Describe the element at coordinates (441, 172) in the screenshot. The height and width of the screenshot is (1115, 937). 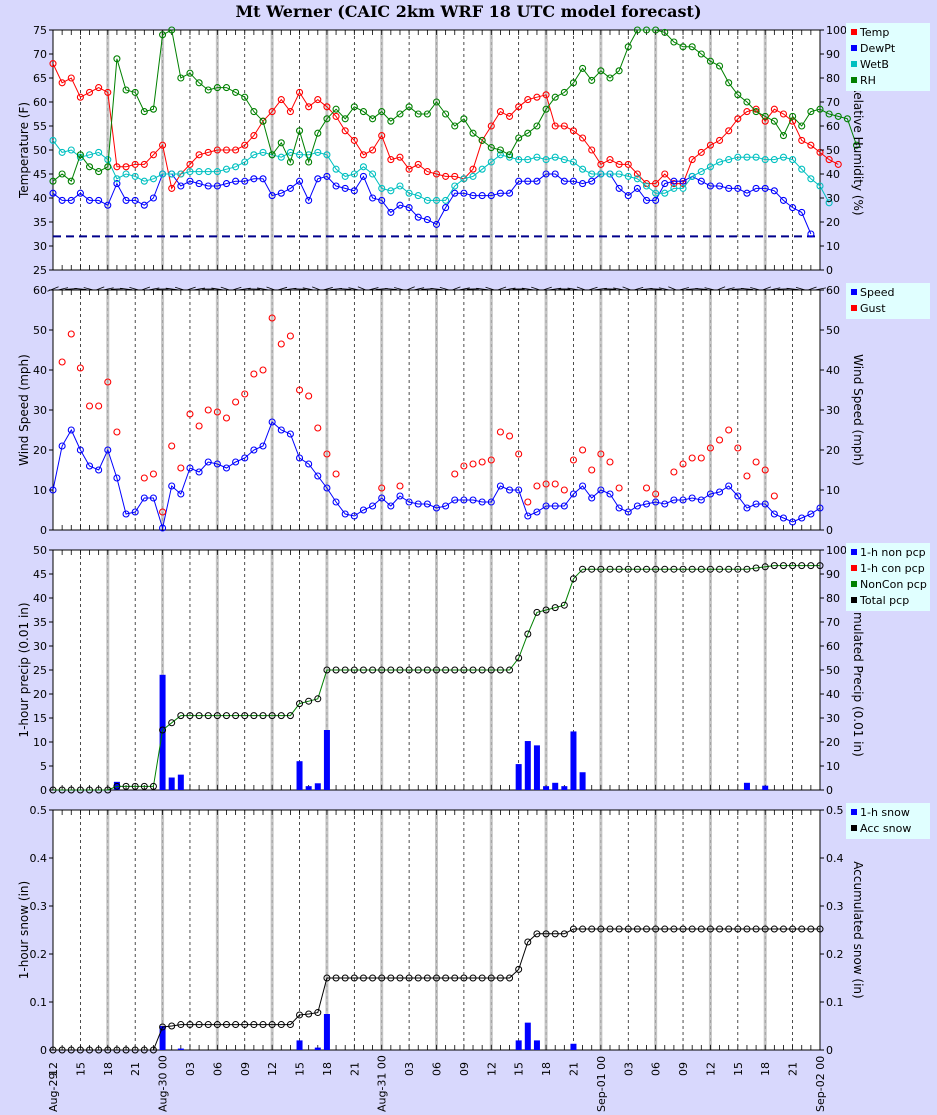
I see `wetb-line` at that location.